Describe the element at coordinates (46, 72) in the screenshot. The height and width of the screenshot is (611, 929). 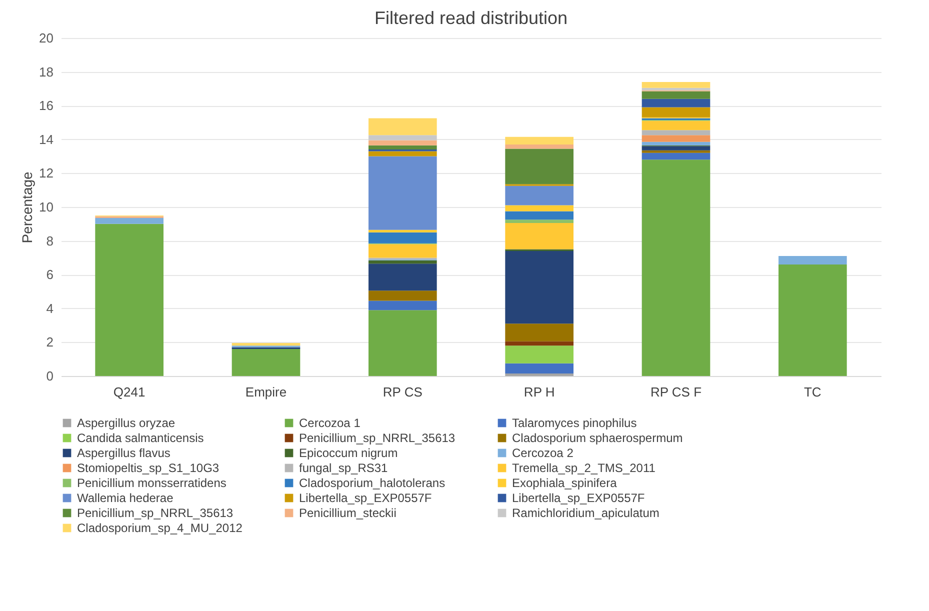
I see `y-tick-label: 18` at that location.